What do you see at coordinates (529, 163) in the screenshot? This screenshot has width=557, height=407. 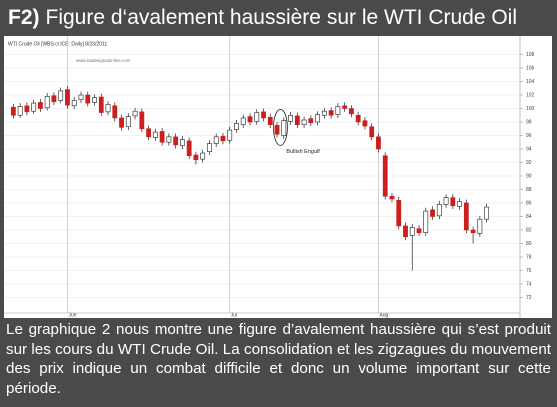 I see `y-tick-label: 92` at bounding box center [529, 163].